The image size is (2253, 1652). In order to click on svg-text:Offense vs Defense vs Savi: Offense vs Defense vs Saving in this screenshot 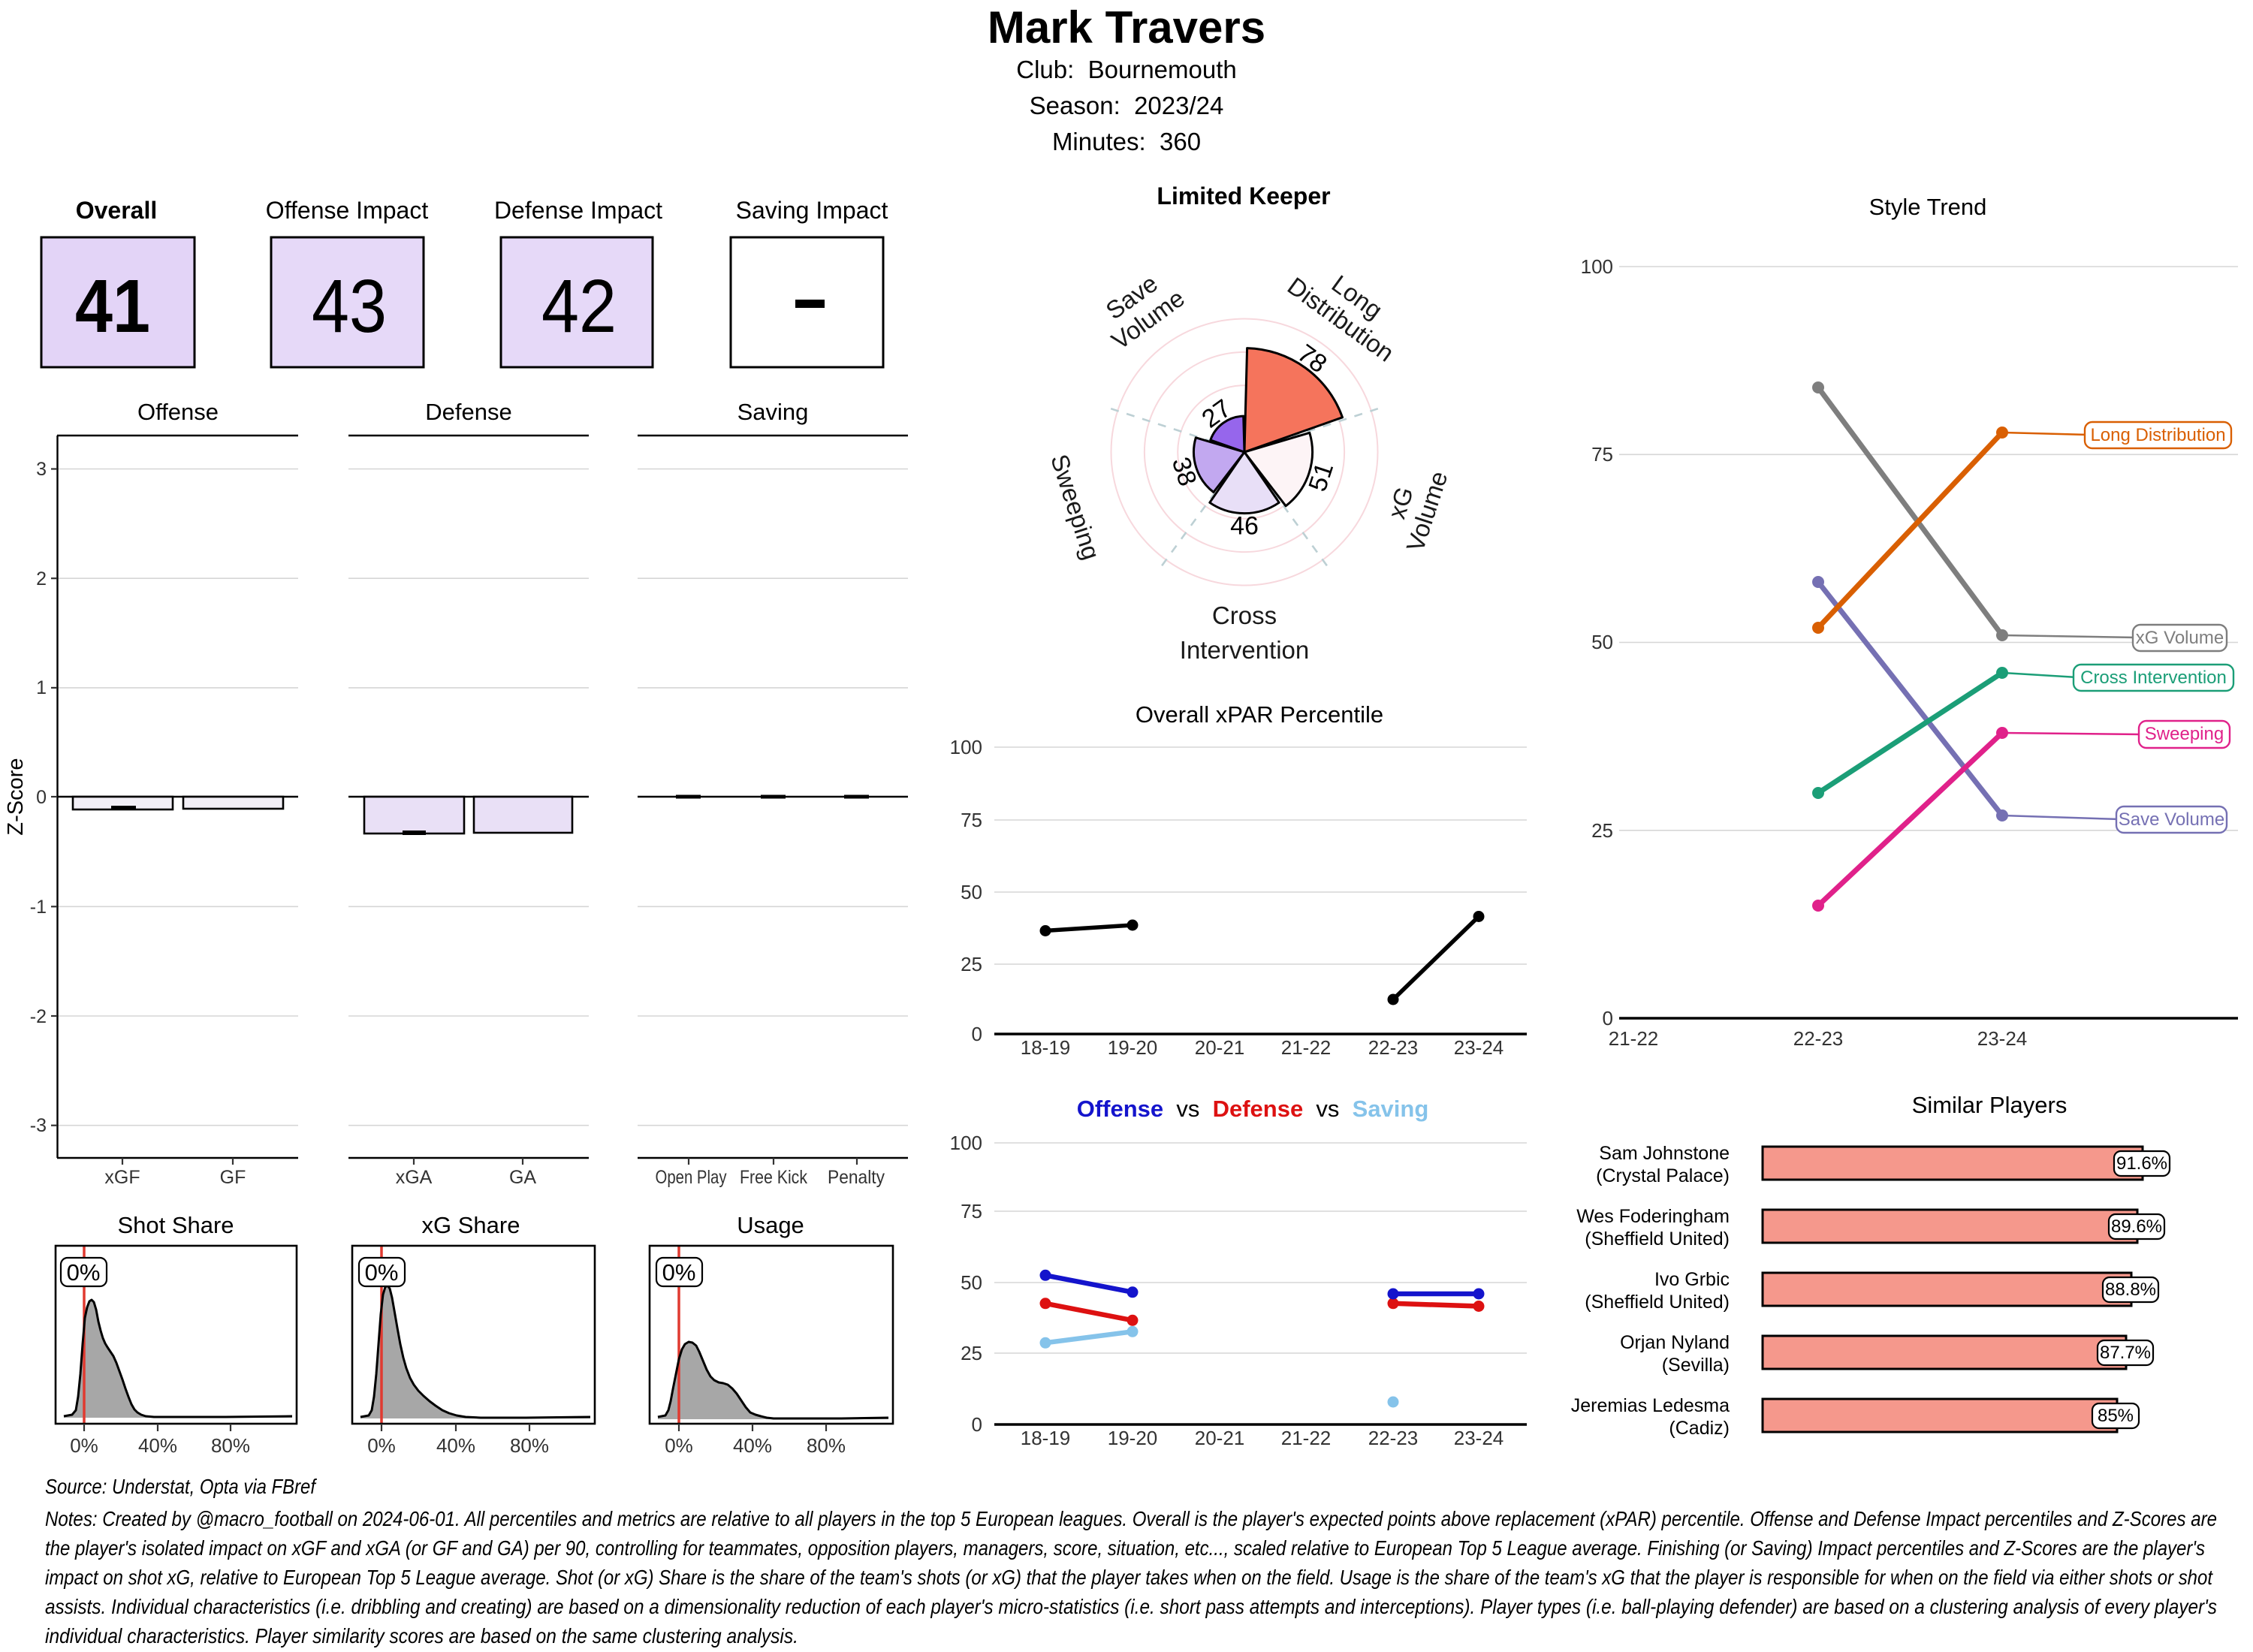, I will do `click(1253, 1109)`.